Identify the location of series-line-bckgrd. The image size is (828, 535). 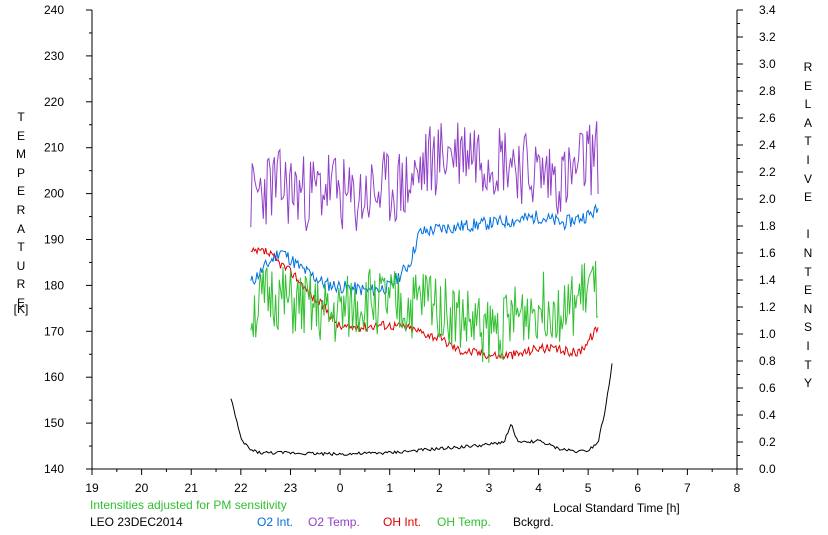
(421, 410).